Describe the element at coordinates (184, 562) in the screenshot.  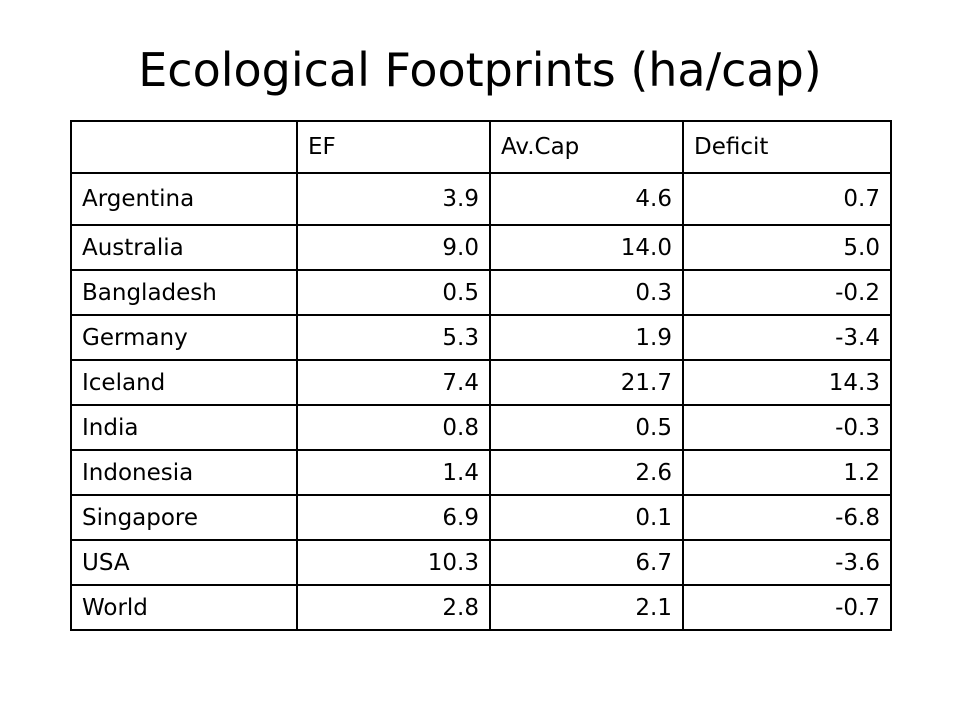
I see `country-cell: USA` at that location.